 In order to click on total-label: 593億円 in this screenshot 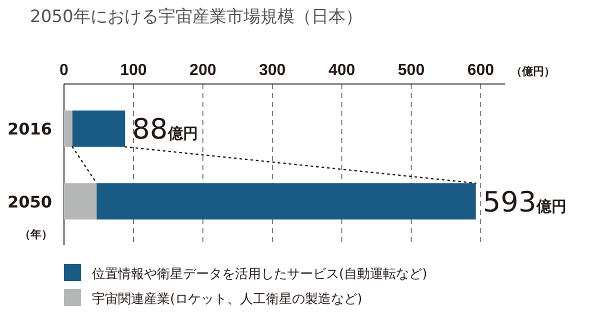, I will do `click(524, 201)`.